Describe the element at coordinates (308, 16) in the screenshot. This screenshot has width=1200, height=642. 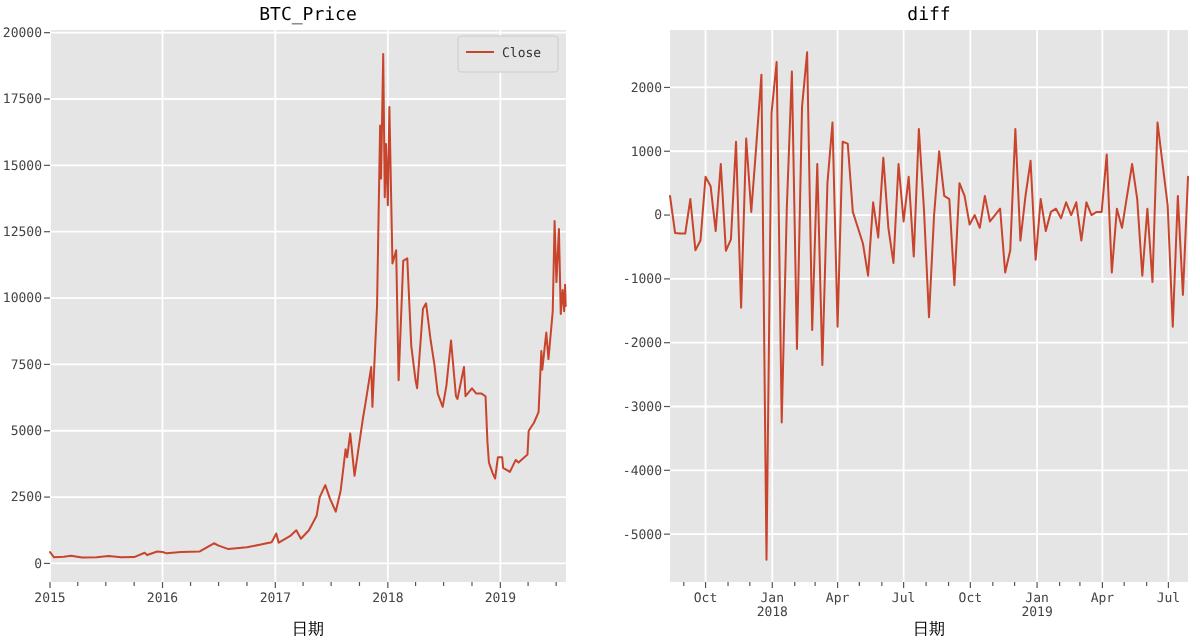
I see `chart-title: BTC_Price` at that location.